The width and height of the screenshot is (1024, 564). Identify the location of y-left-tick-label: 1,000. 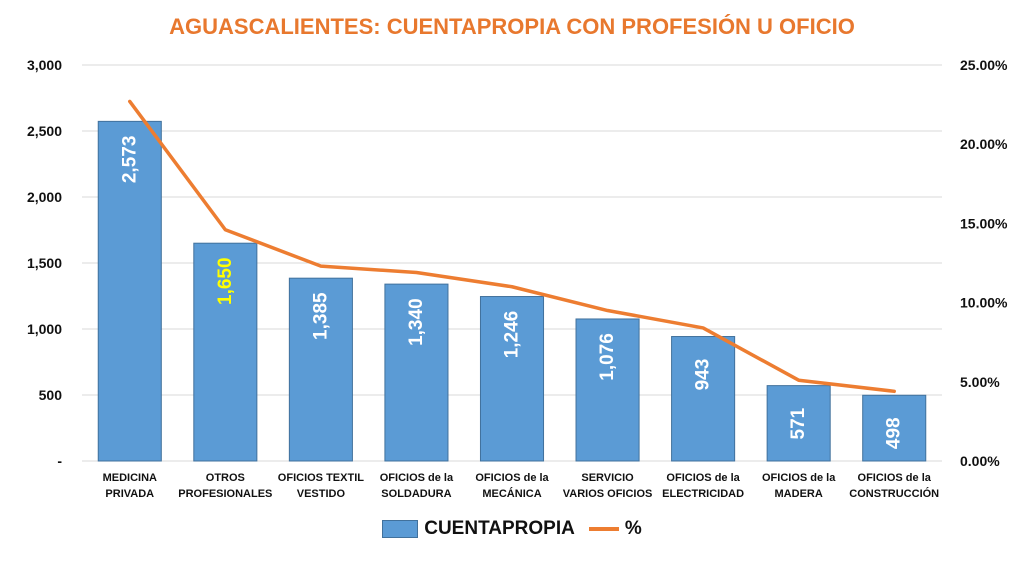
(44, 329).